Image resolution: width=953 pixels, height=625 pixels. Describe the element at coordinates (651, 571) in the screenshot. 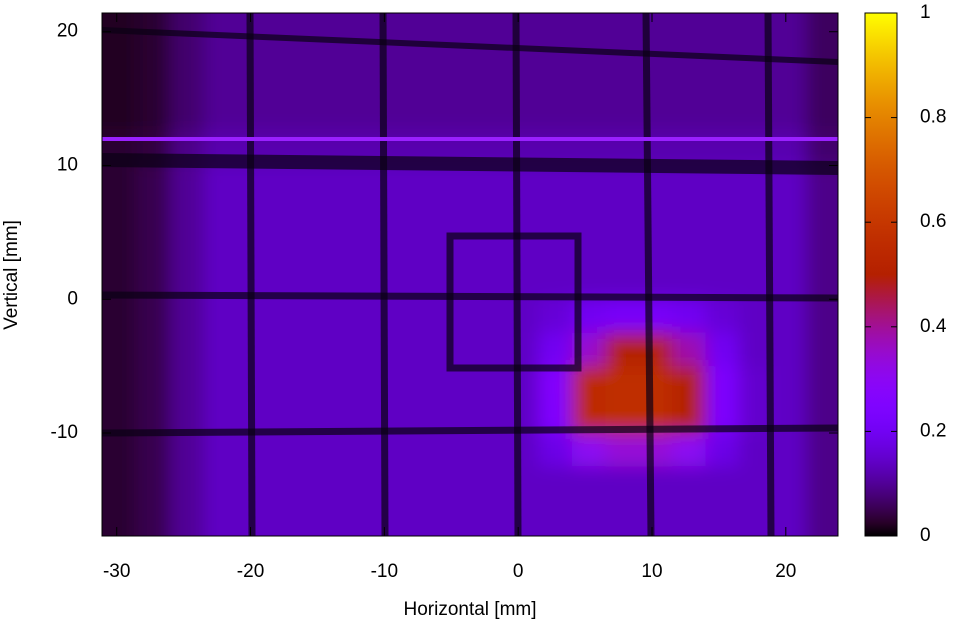

I see `x-tick-label: 10` at that location.